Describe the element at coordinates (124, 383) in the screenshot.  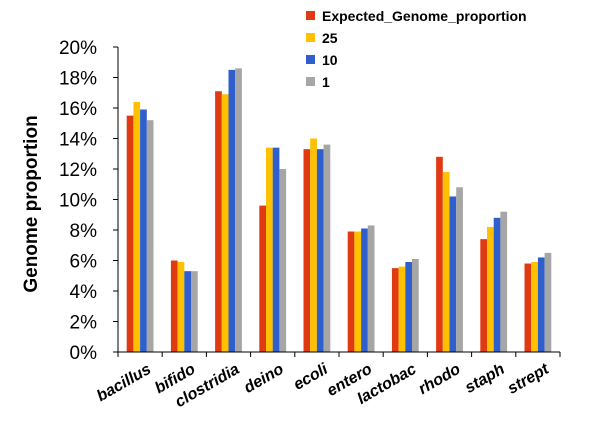
I see `x-category-label: bacillus` at that location.